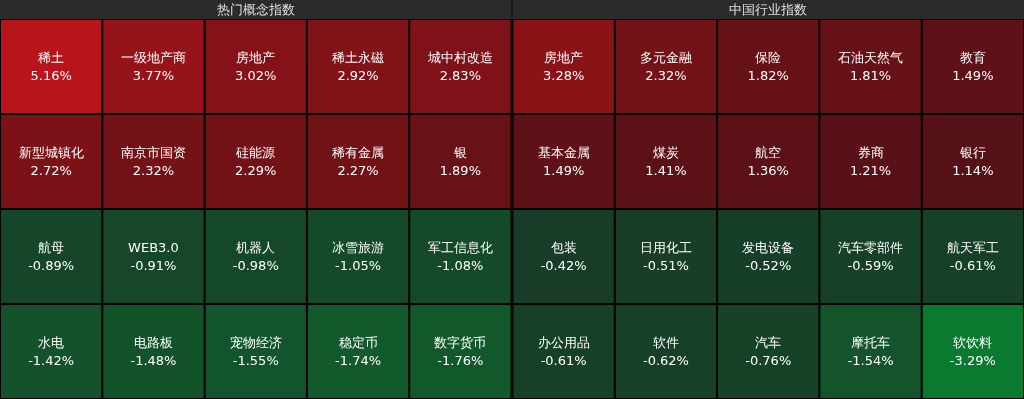 Image resolution: width=1024 pixels, height=399 pixels. What do you see at coordinates (153, 57) in the screenshot?
I see `category-label: 一级地产商` at bounding box center [153, 57].